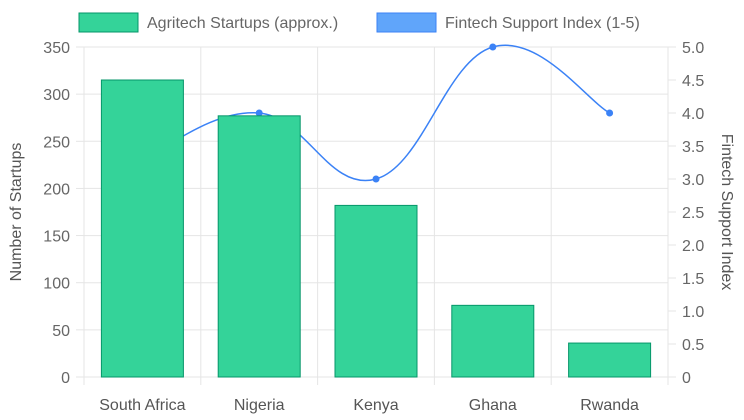 The height and width of the screenshot is (420, 744). I want to click on y-tick-label-left: 200, so click(56, 189).